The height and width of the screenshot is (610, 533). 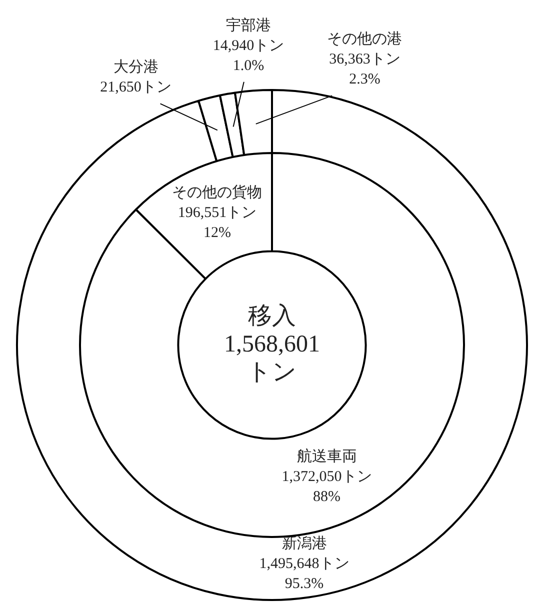 I want to click on slice-label: 航送車両, so click(x=326, y=456).